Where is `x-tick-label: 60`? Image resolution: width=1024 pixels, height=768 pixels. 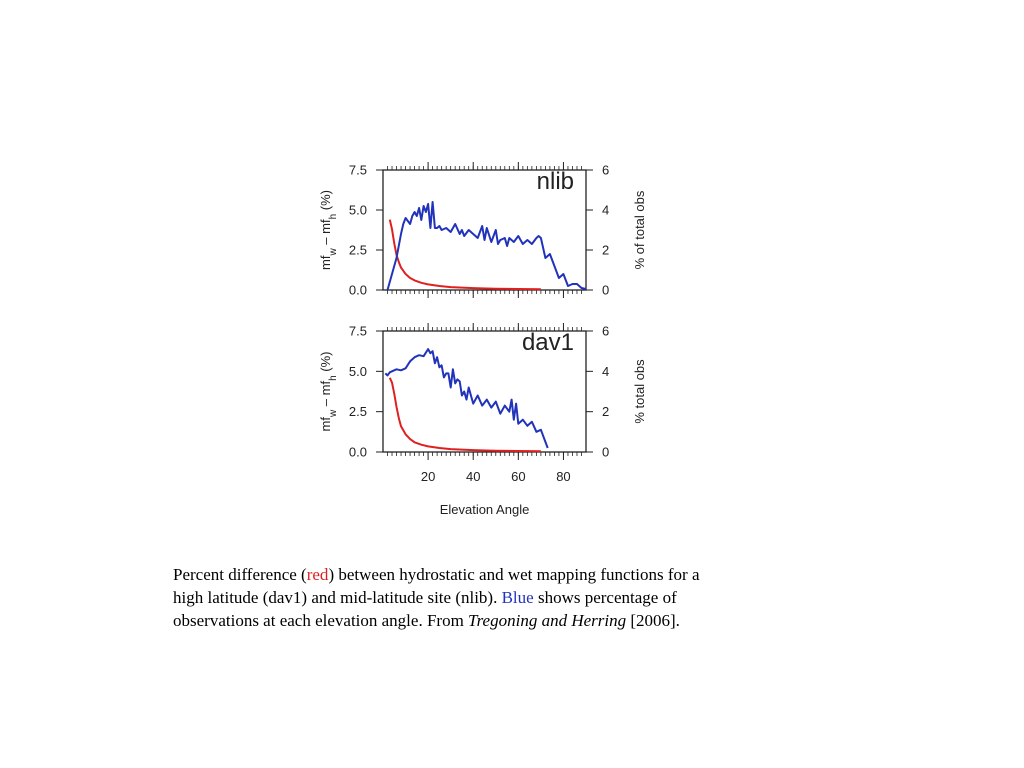
x-tick-label: 60 is located at coordinates (518, 476).